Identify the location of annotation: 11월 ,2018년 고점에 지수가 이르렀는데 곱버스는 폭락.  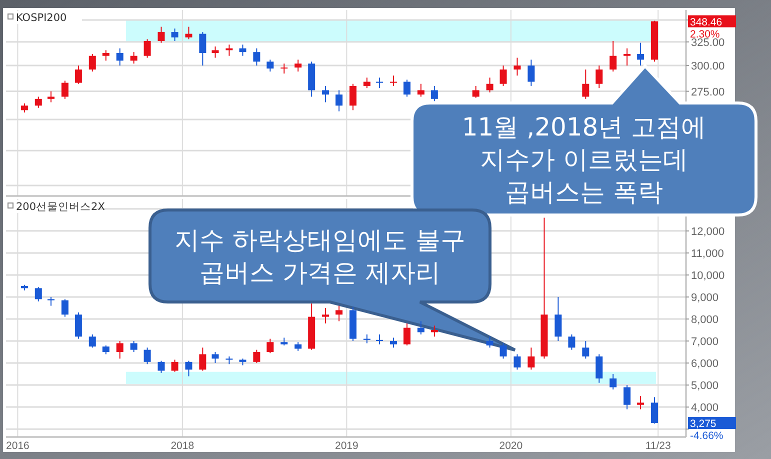
(584, 159).